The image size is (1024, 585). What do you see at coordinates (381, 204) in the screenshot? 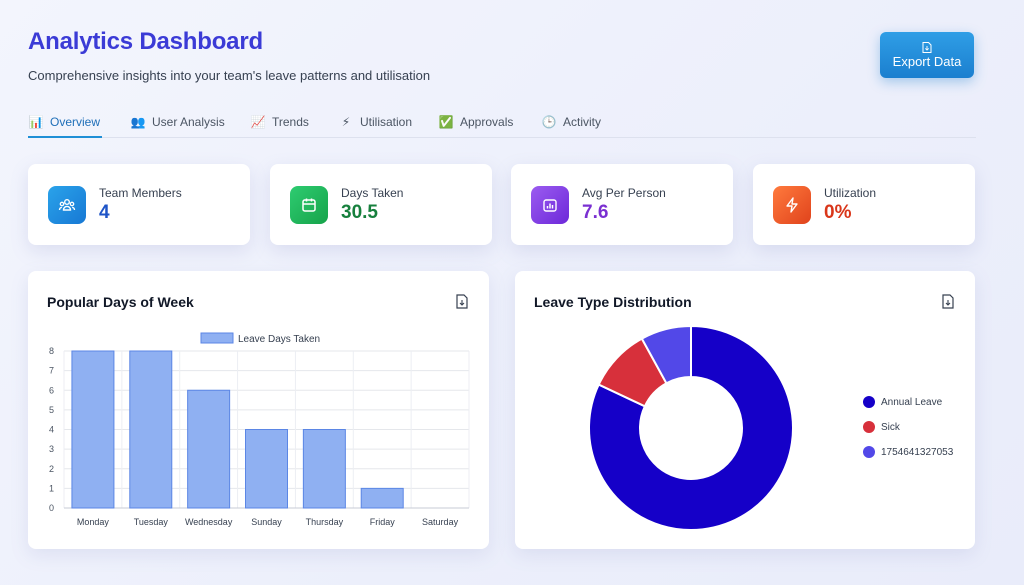
I see `stat-card-days-taken: Days Taken 30.5` at bounding box center [381, 204].